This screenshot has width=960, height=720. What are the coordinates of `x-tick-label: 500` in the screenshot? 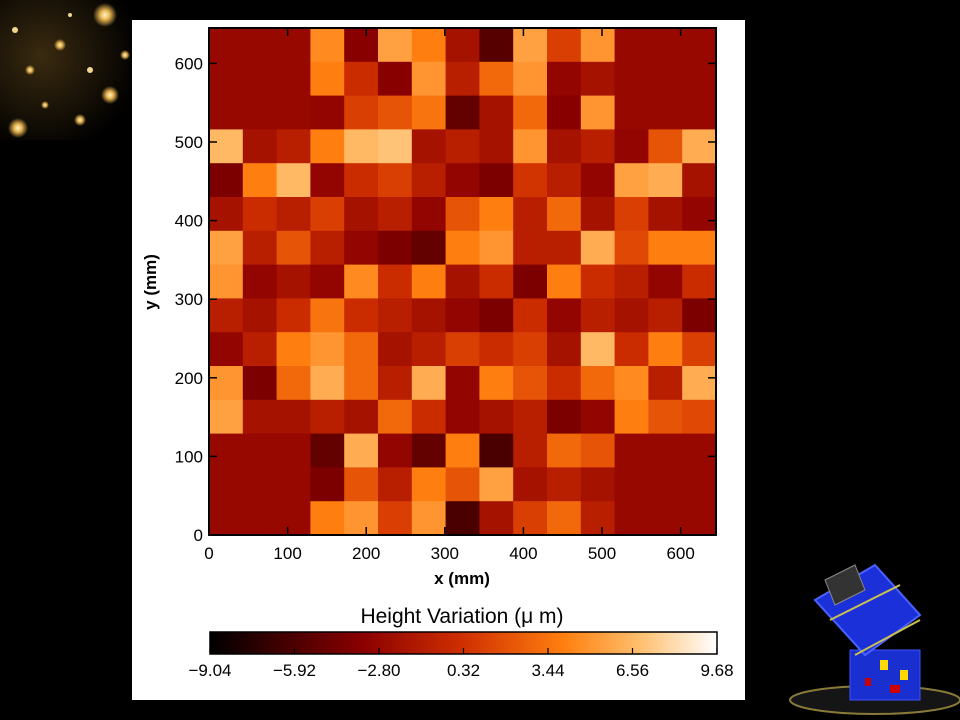 It's located at (602, 553).